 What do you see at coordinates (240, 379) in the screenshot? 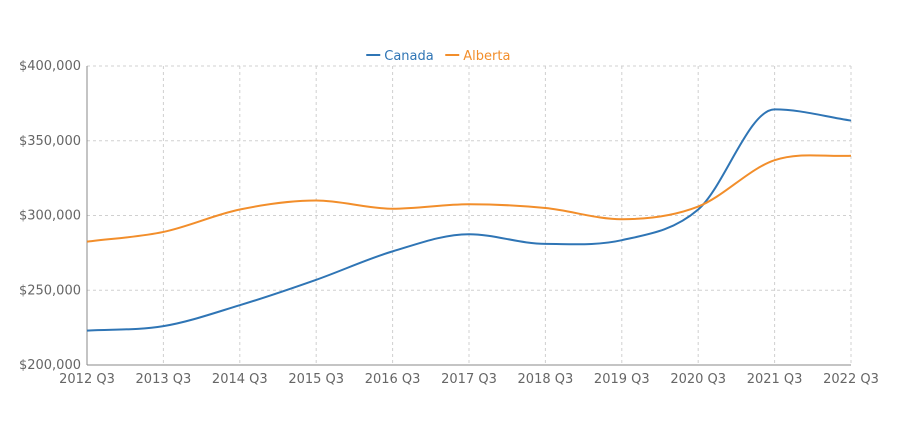
I see `x-tick-label: 2014 Q3` at bounding box center [240, 379].